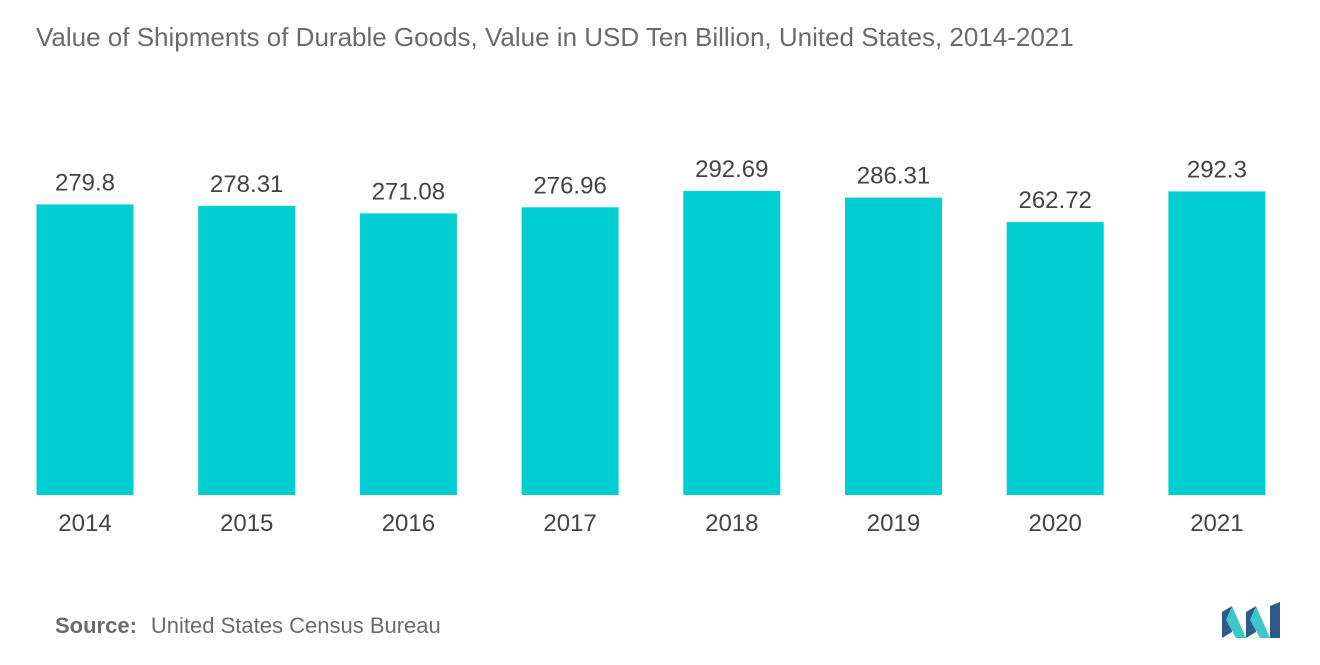 The image size is (1320, 665). What do you see at coordinates (247, 350) in the screenshot?
I see `bar-2015` at bounding box center [247, 350].